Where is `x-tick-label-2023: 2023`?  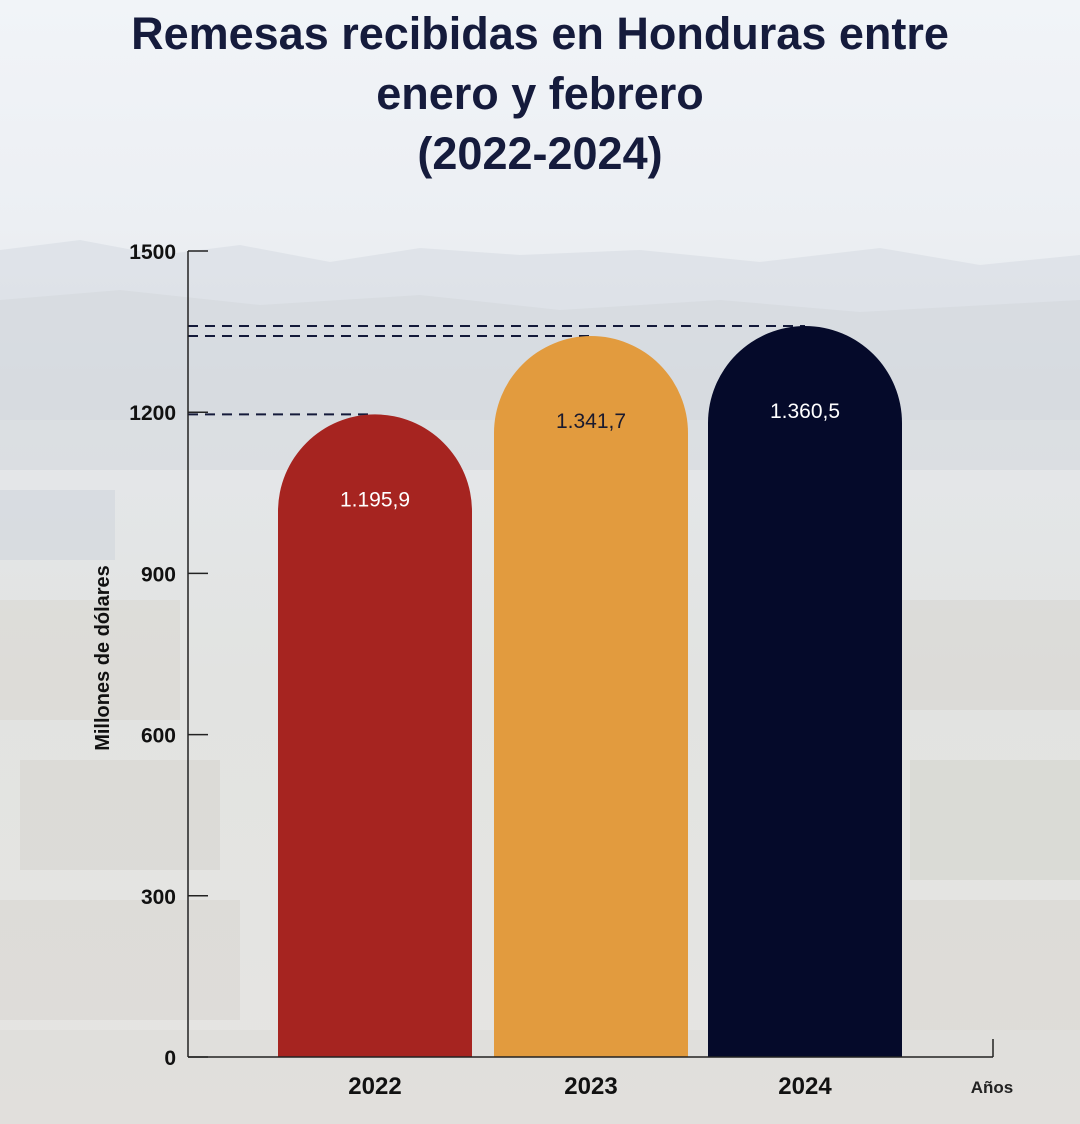 x-tick-label-2023: 2023 is located at coordinates (590, 1086).